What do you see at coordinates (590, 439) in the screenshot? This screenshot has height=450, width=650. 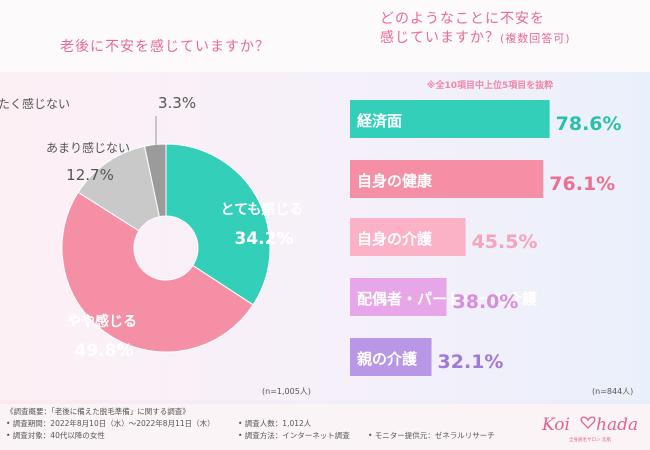 I see `logo-tagline: 全身脱毛サロン 恋肌` at bounding box center [590, 439].